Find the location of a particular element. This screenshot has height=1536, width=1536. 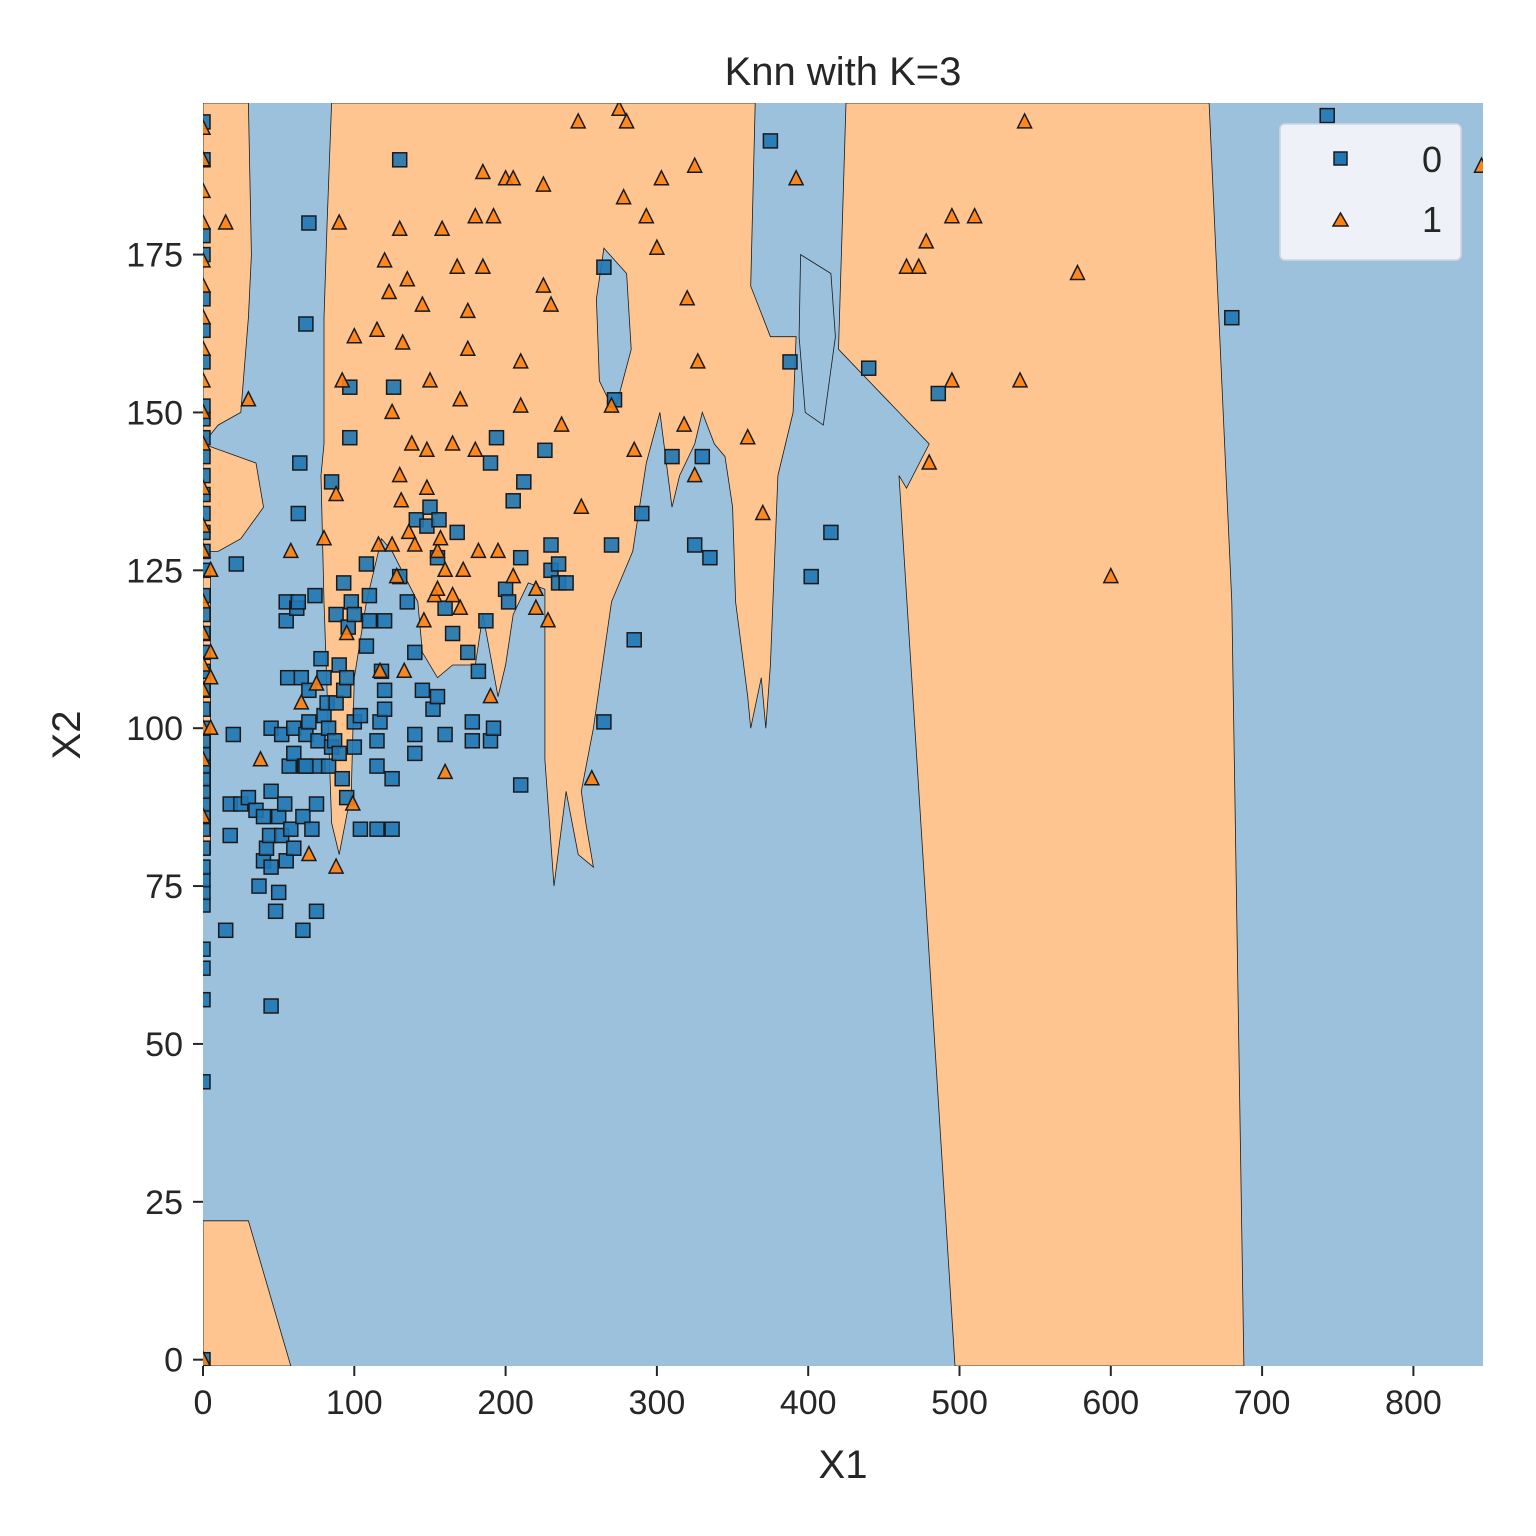

x-tick-label-800: 800 is located at coordinates (1413, 1403).